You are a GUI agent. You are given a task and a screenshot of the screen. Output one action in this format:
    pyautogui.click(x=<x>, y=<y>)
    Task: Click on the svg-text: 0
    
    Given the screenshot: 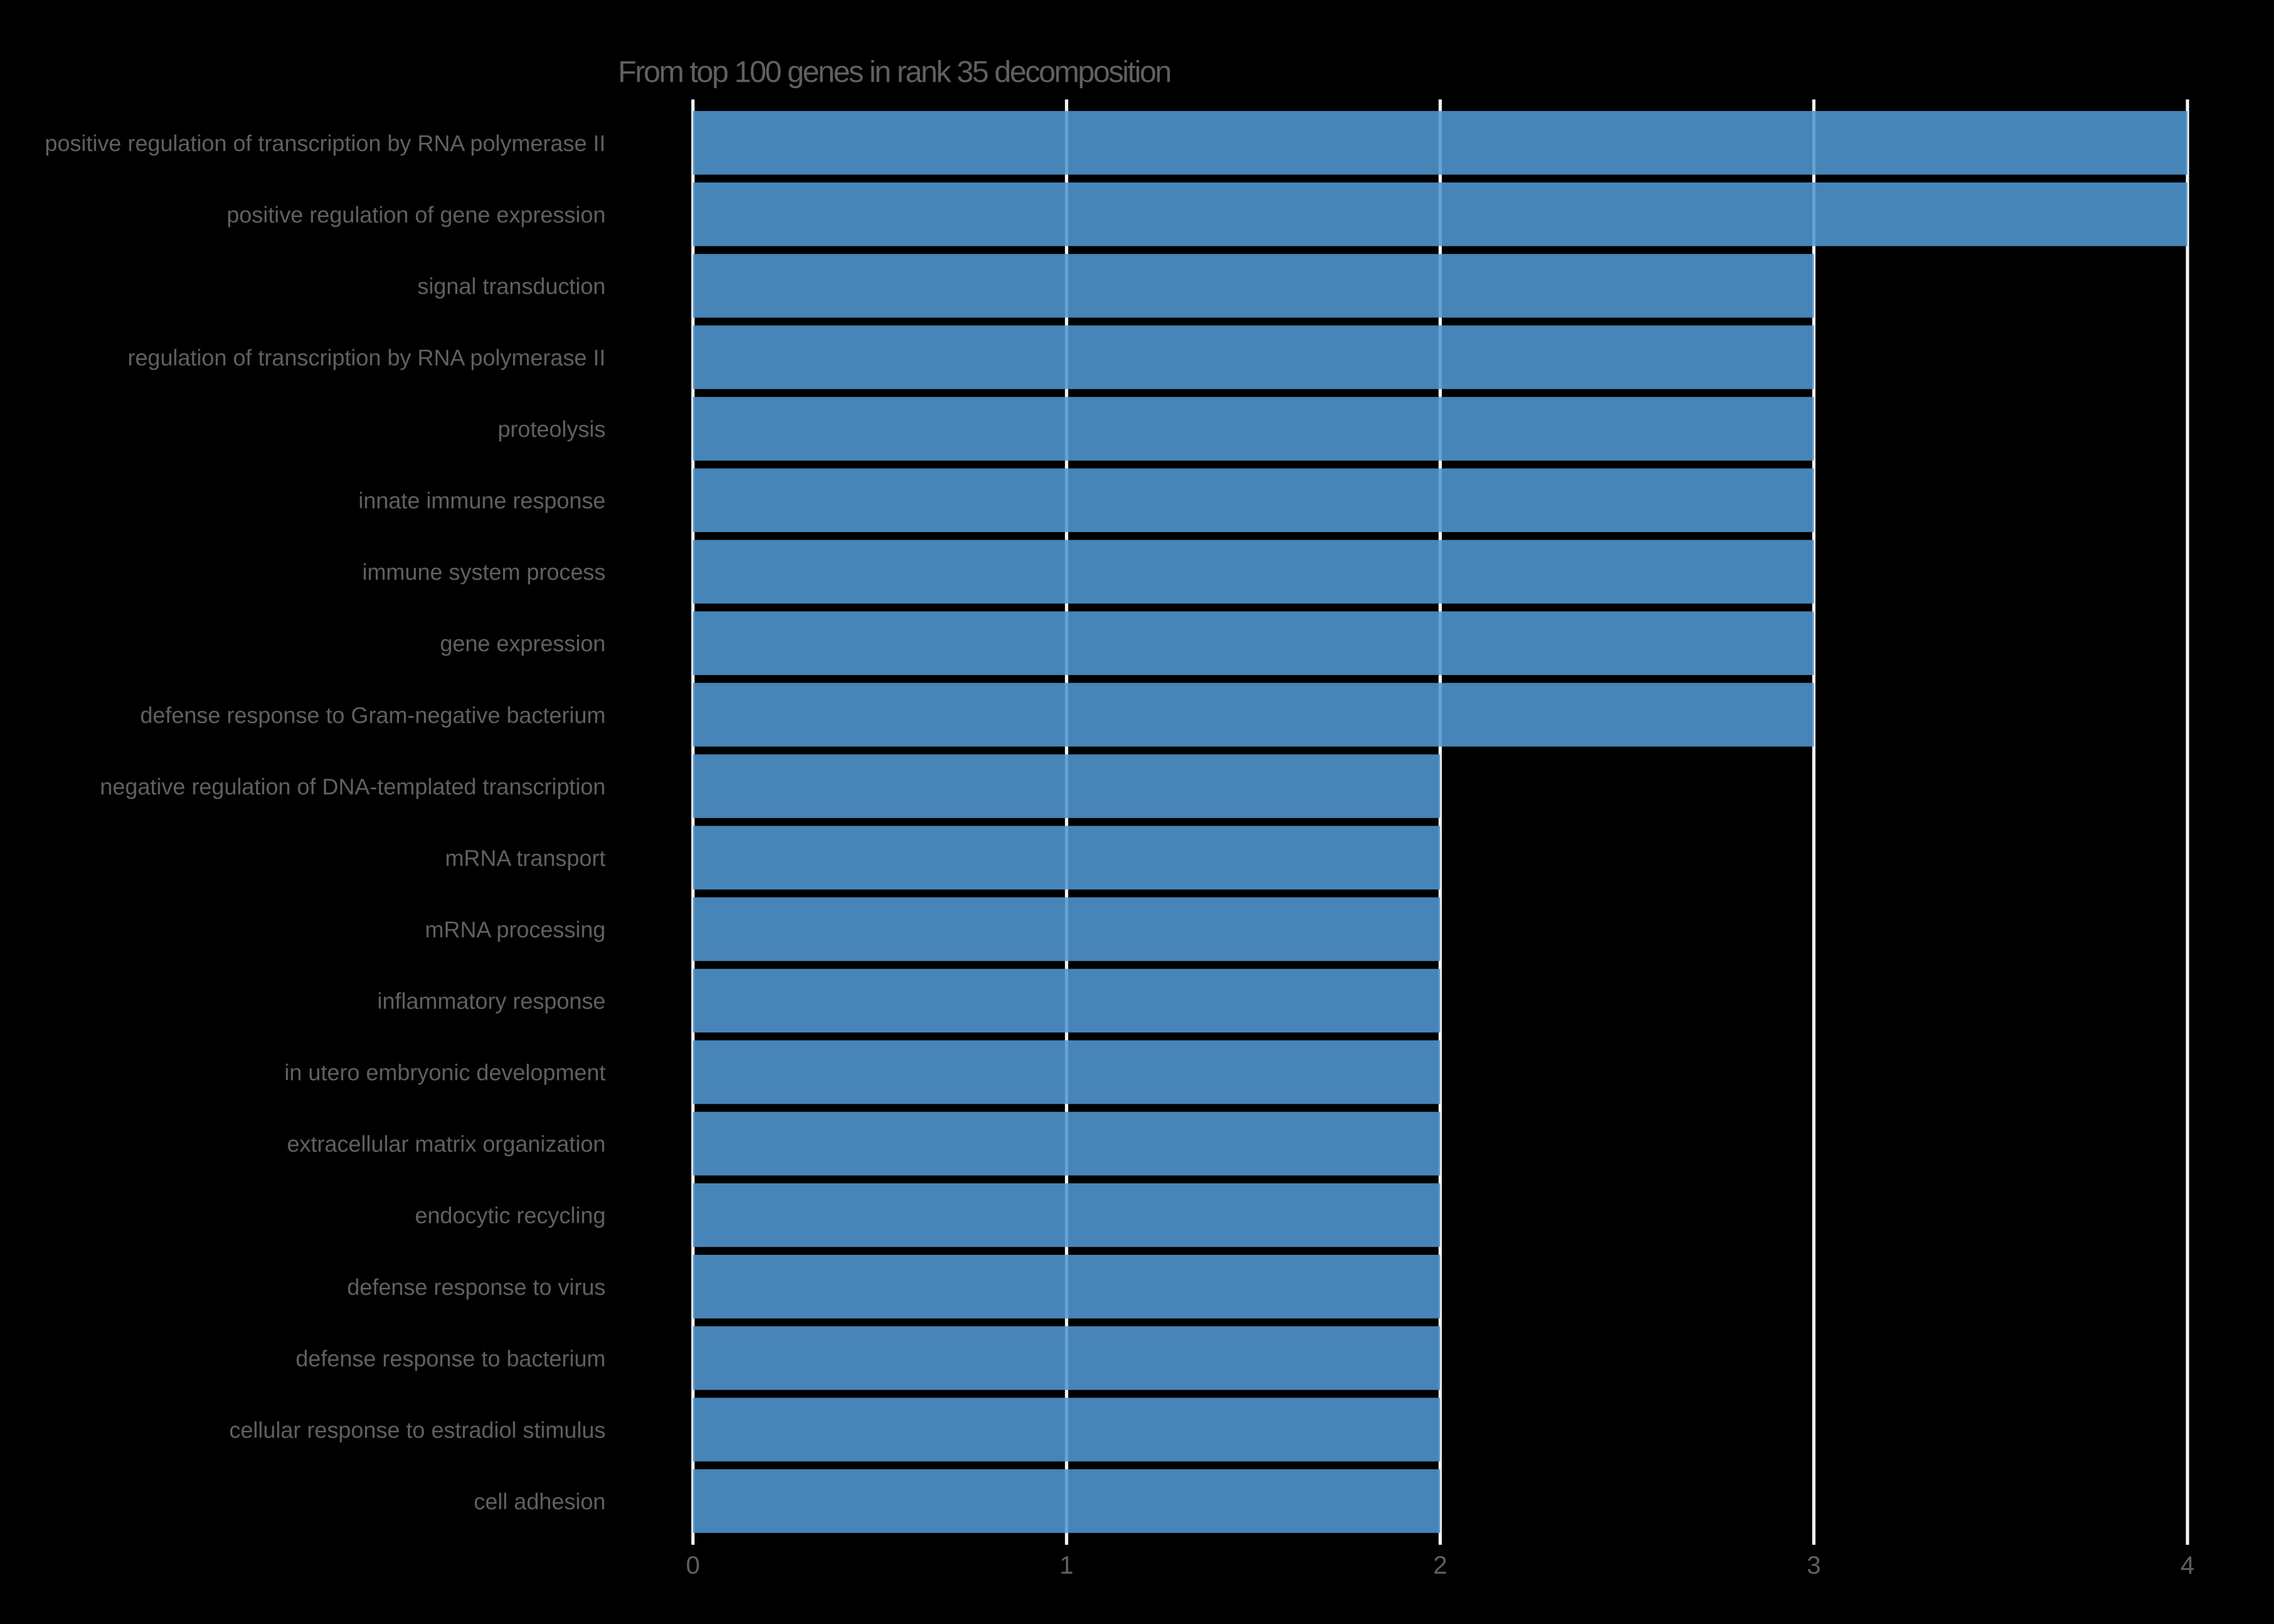 What is the action you would take?
    pyautogui.click(x=693, y=1565)
    